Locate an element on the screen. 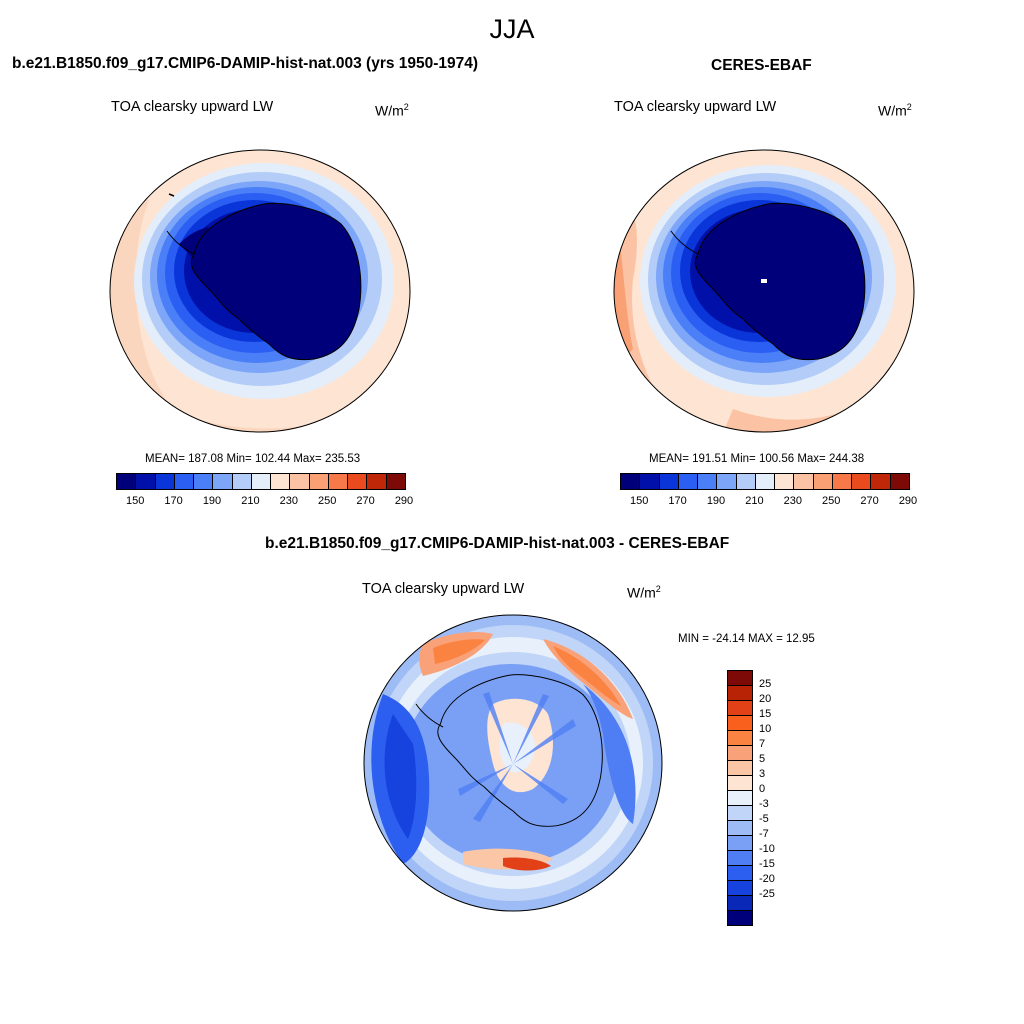 The width and height of the screenshot is (1024, 1024). colorbar-tick-label: 10 is located at coordinates (765, 729).